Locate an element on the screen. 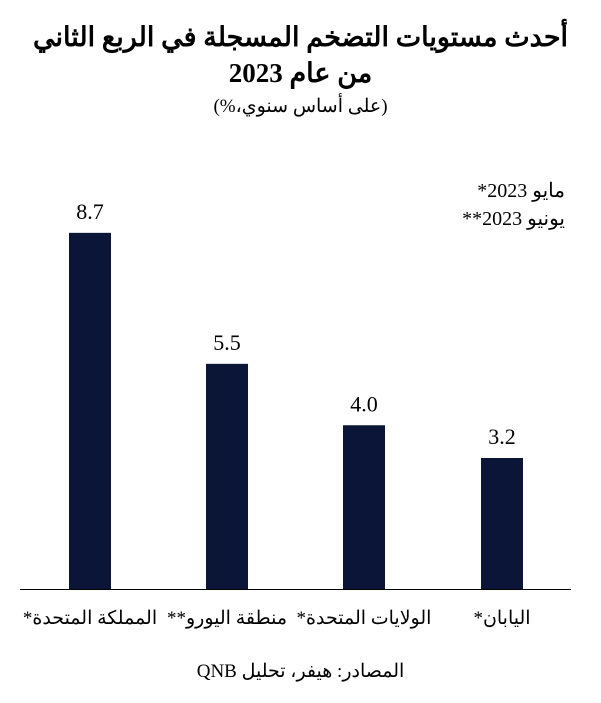  data-label-1: 5.5 is located at coordinates (227, 342).